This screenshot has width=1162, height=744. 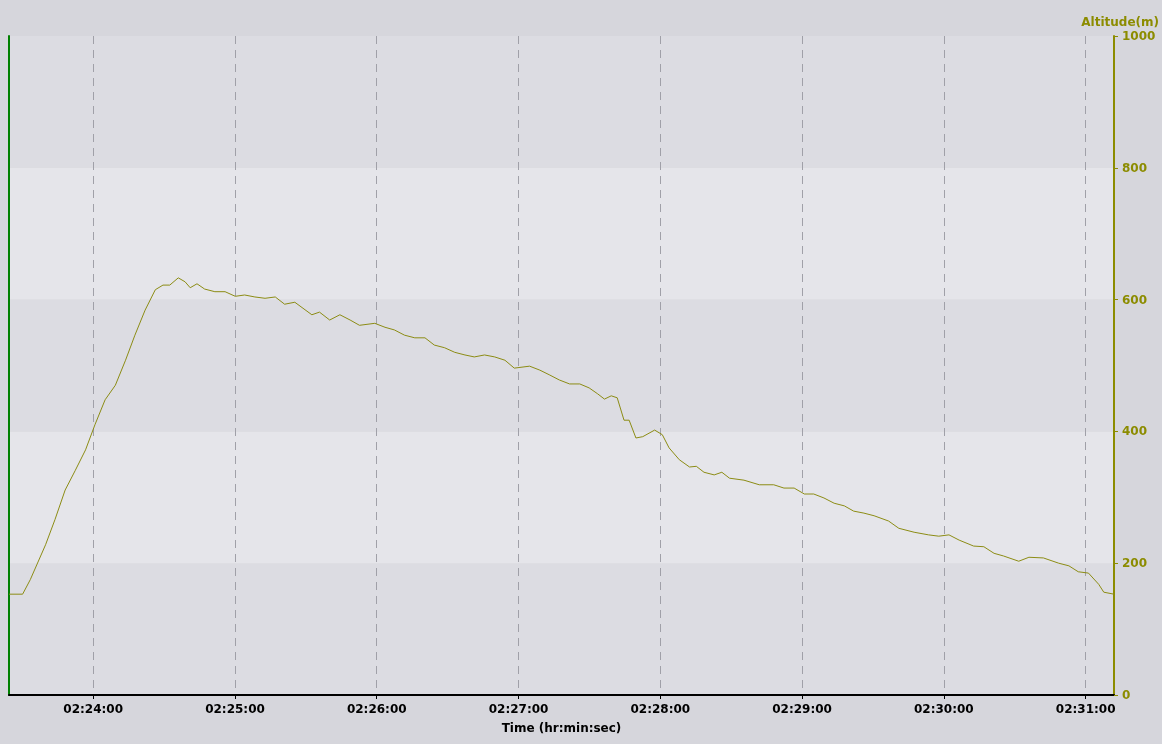 What do you see at coordinates (1139, 36) in the screenshot?
I see `y-tick-label: 1000` at bounding box center [1139, 36].